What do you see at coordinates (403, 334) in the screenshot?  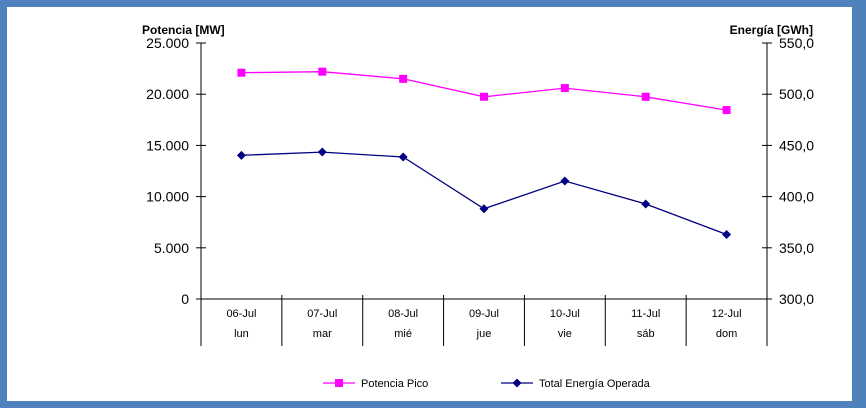 I see `x-axis-day-label: mié` at bounding box center [403, 334].